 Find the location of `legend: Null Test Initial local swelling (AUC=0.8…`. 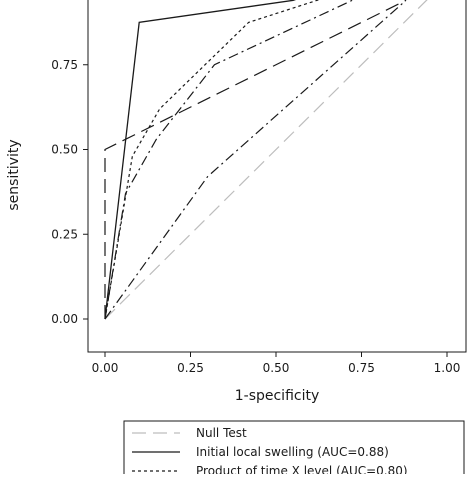

legend: Null Test Initial local swelling (AUC=0.8… is located at coordinates (294, 449).